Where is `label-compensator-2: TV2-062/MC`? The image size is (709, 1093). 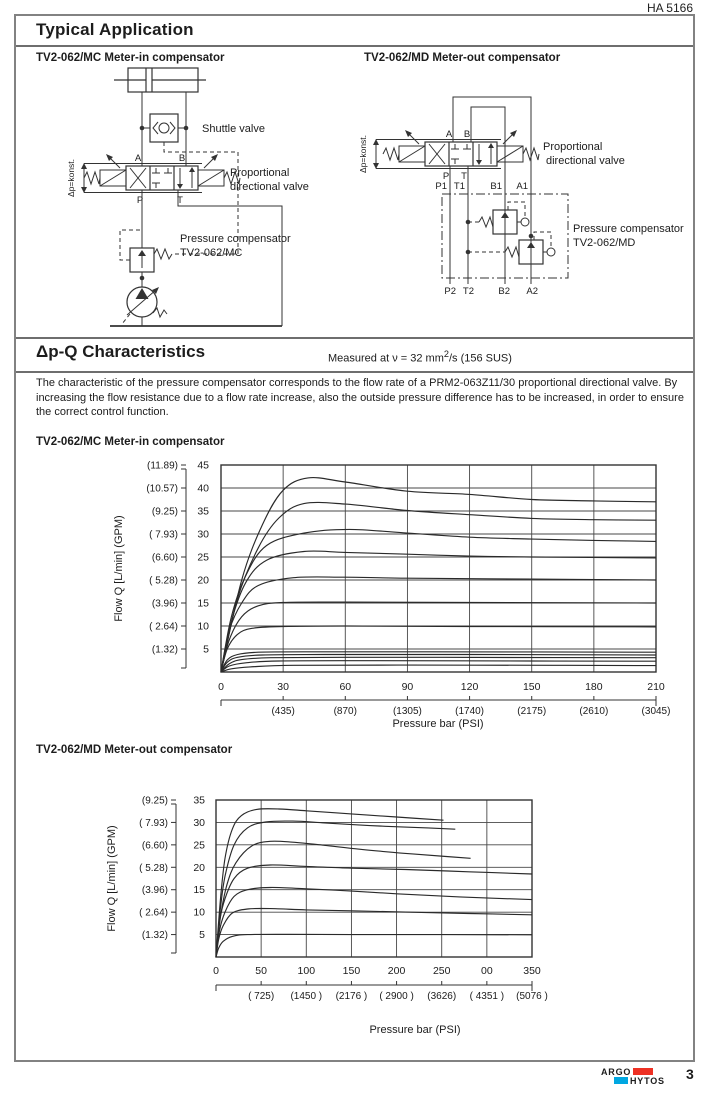 label-compensator-2: TV2-062/MC is located at coordinates (211, 253).